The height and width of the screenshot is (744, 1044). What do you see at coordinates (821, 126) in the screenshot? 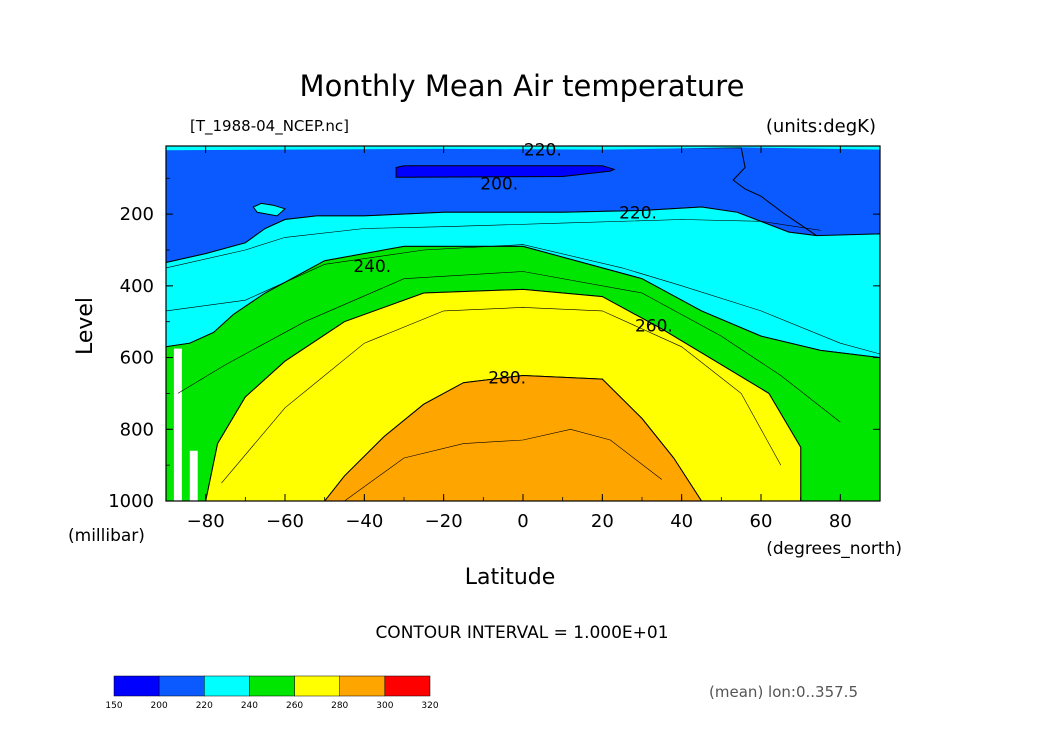
I see `units-label: (units:degK)` at bounding box center [821, 126].